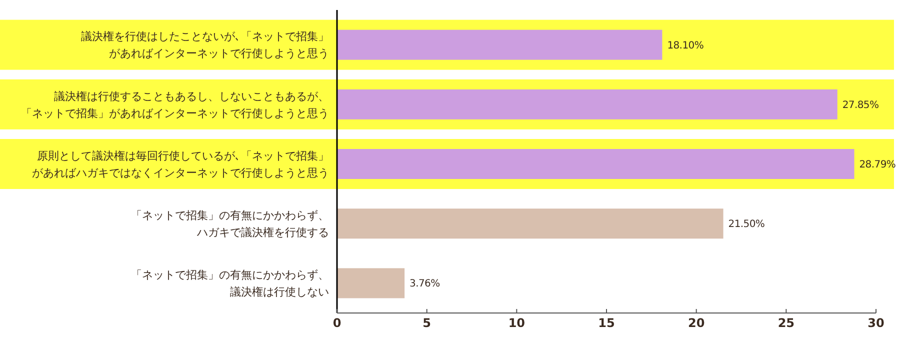  What do you see at coordinates (860, 105) in the screenshot?
I see `data-label: 27.85%` at bounding box center [860, 105].